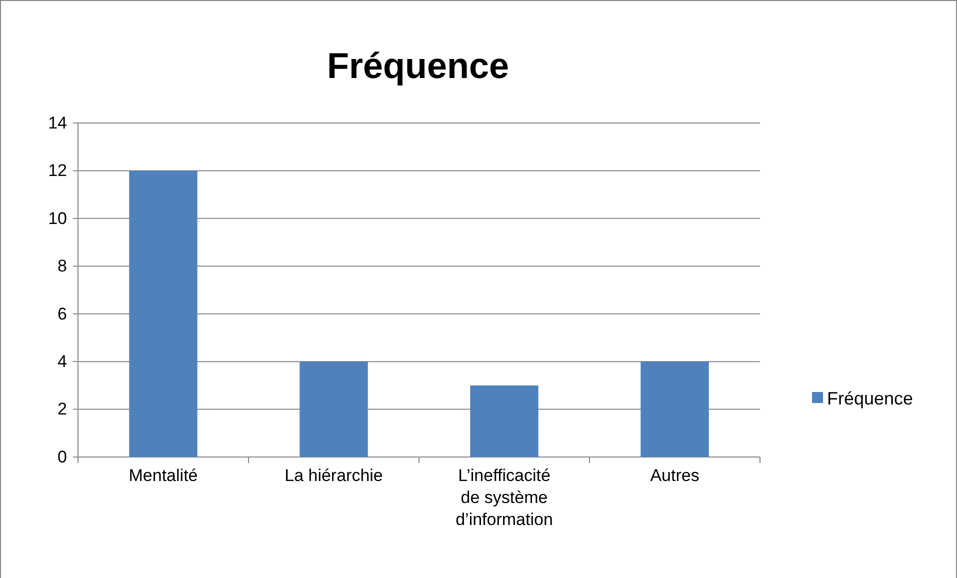 Image resolution: width=957 pixels, height=578 pixels. I want to click on y-tick-label: 2, so click(62, 409).